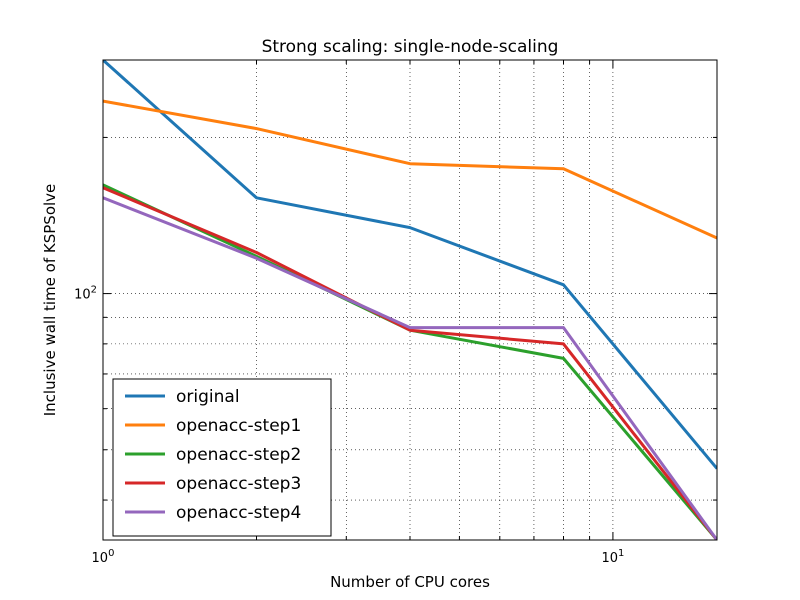 The width and height of the screenshot is (800, 600). What do you see at coordinates (50, 300) in the screenshot?
I see `y-axis-label: Inclusive wall time of KSPSolve` at bounding box center [50, 300].